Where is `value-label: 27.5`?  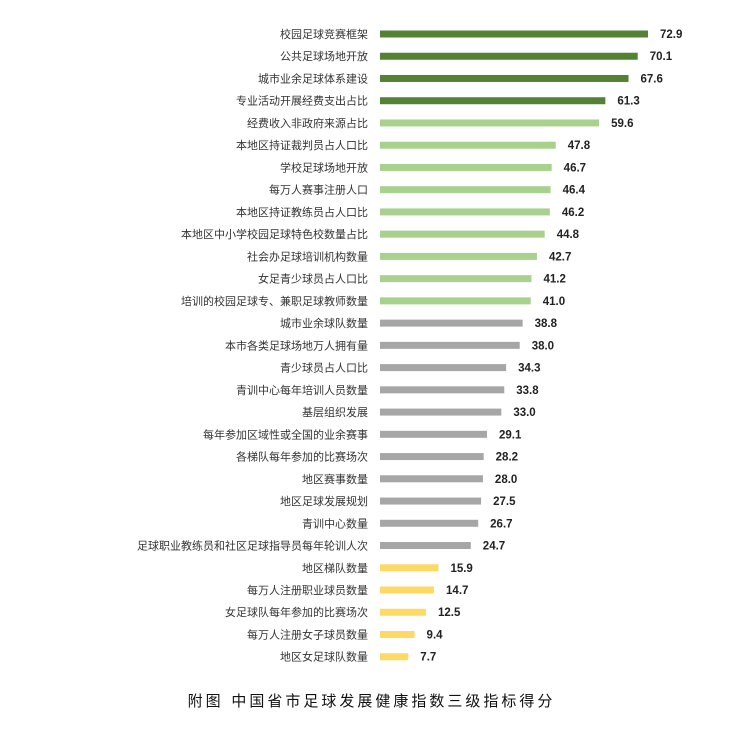 value-label: 27.5 is located at coordinates (504, 502).